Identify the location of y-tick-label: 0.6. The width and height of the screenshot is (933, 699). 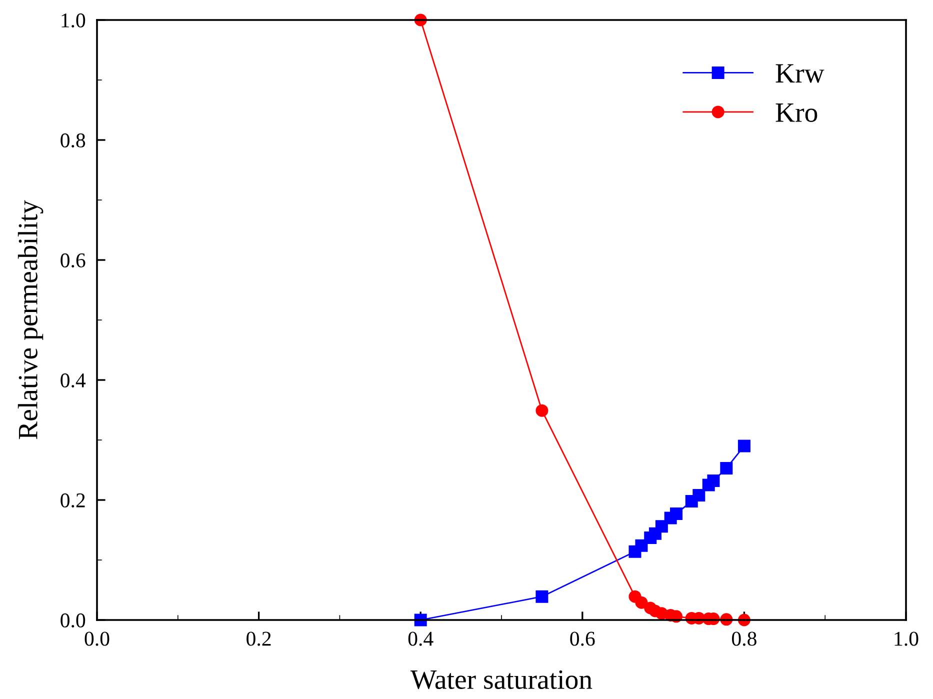
(73, 260).